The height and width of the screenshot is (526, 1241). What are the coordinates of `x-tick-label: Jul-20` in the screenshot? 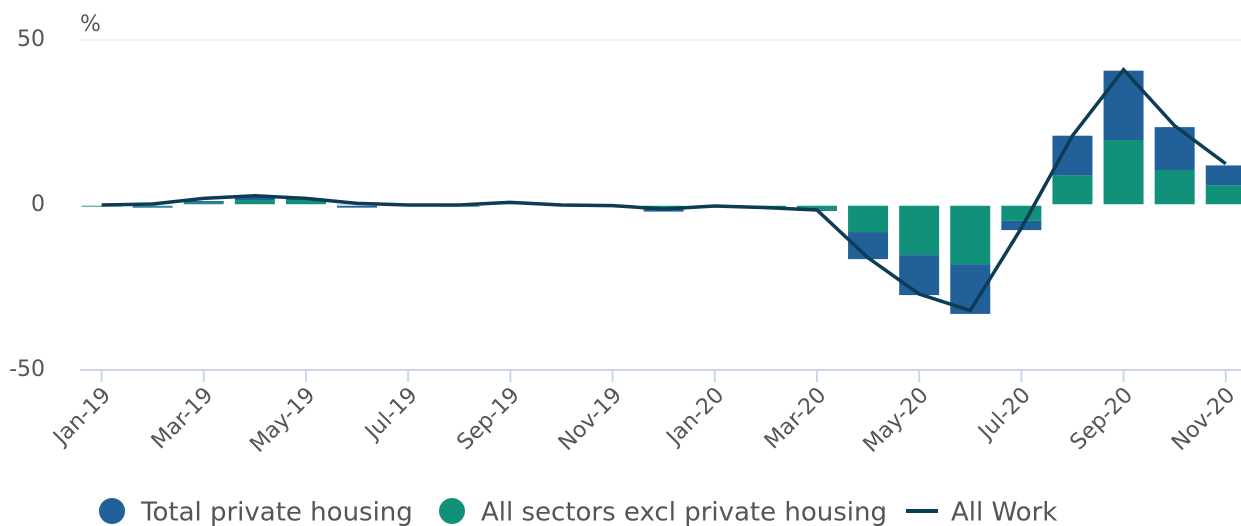 It's located at (1004, 414).